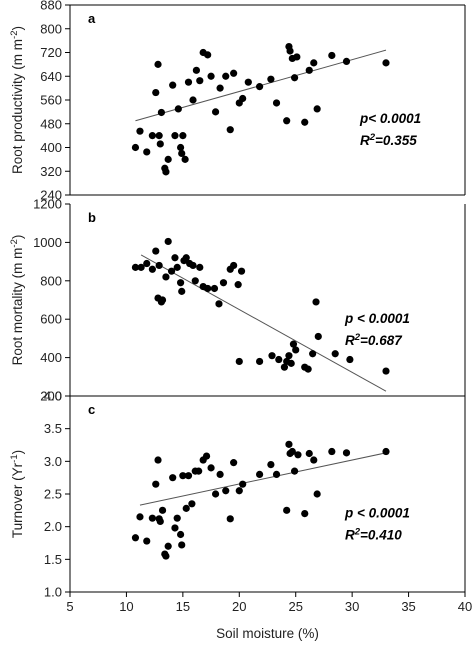 This screenshot has height=645, width=474. I want to click on y-tick-label: 600, so click(51, 319).